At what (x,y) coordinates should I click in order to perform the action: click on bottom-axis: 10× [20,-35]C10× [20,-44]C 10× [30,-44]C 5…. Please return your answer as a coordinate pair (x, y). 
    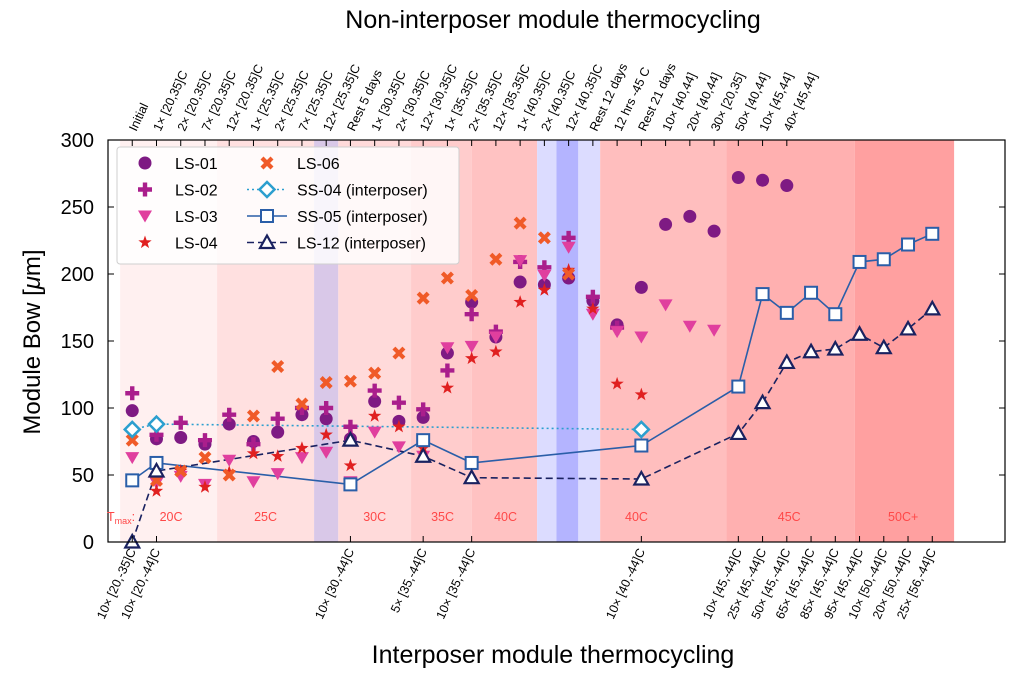
    Looking at the image, I should click on (516, 578).